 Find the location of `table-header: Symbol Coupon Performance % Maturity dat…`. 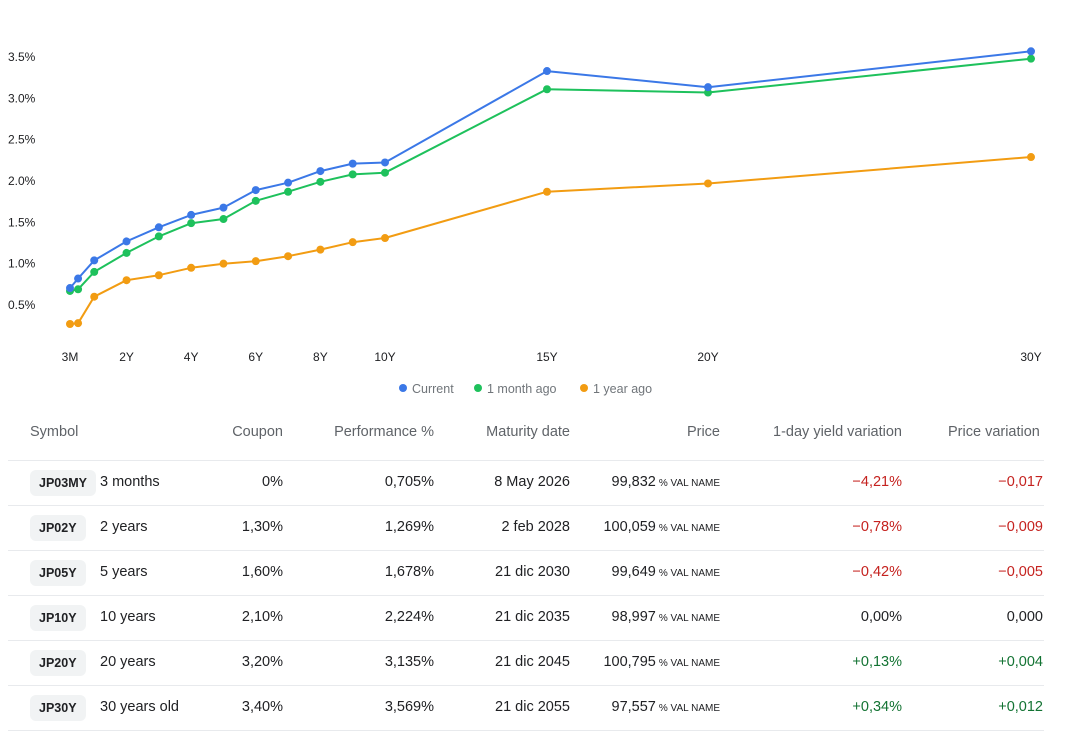

table-header: Symbol Coupon Performance % Maturity dat… is located at coordinates (526, 435).